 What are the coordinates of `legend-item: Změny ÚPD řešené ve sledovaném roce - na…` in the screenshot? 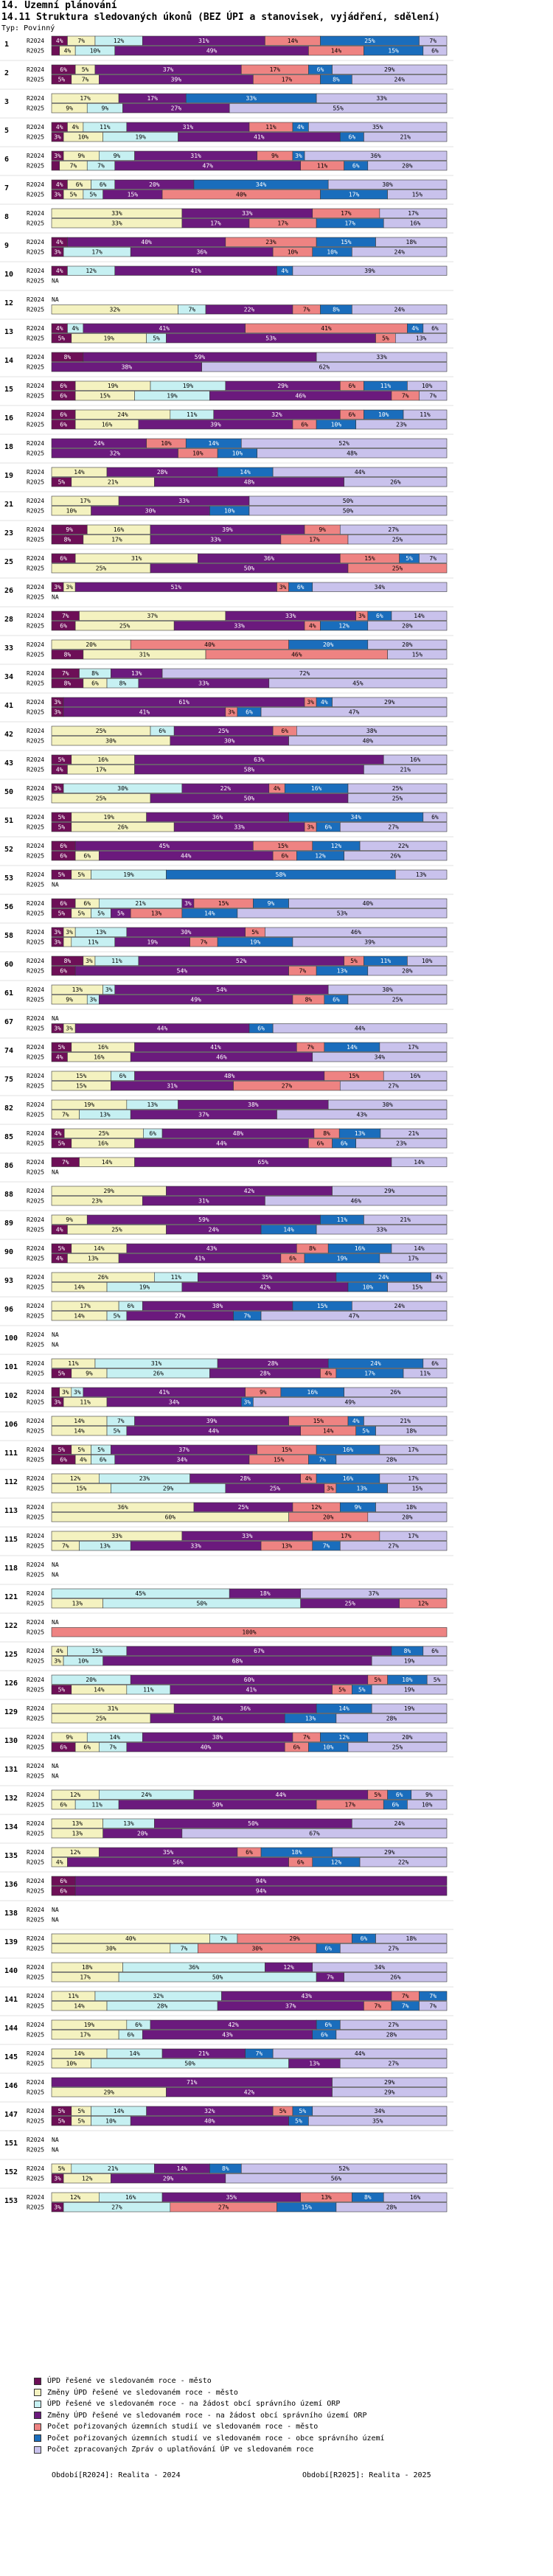 It's located at (209, 2416).